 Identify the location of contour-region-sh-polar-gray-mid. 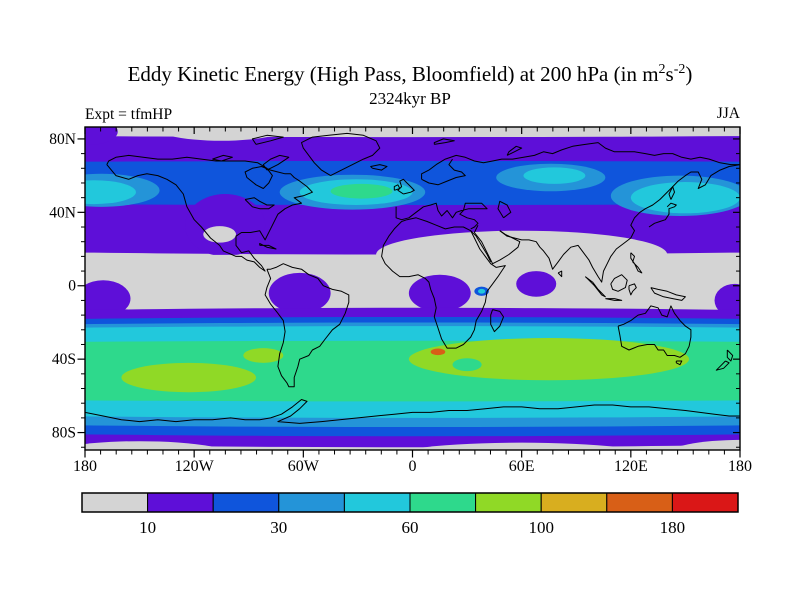
(521, 446).